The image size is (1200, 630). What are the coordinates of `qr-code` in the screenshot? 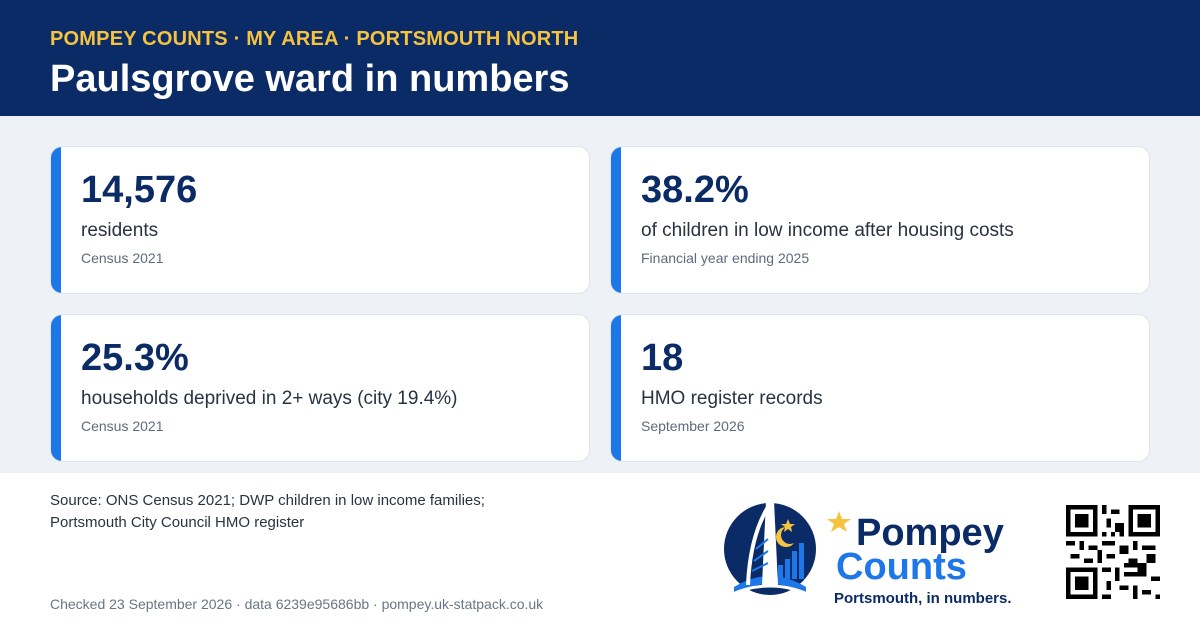 It's located at (1113, 552).